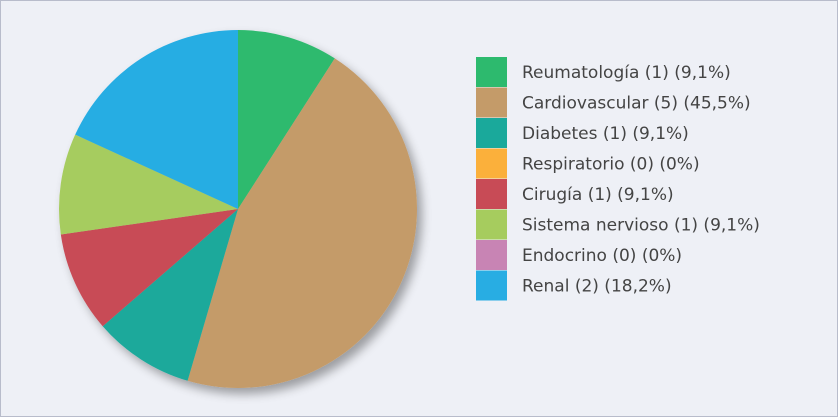 The width and height of the screenshot is (838, 417). Describe the element at coordinates (598, 195) in the screenshot. I see `legend-label: Cirugía (1) (9,1%)` at that location.